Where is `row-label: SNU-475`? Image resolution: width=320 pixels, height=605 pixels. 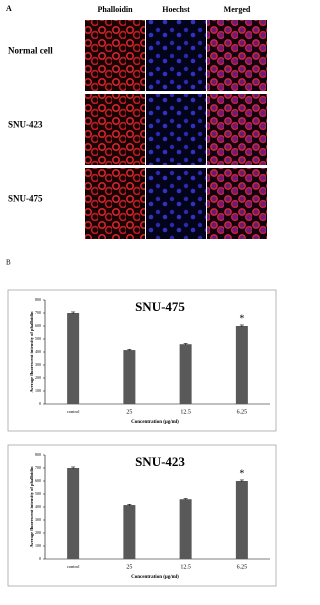
row-label: SNU-475 is located at coordinates (25, 199).